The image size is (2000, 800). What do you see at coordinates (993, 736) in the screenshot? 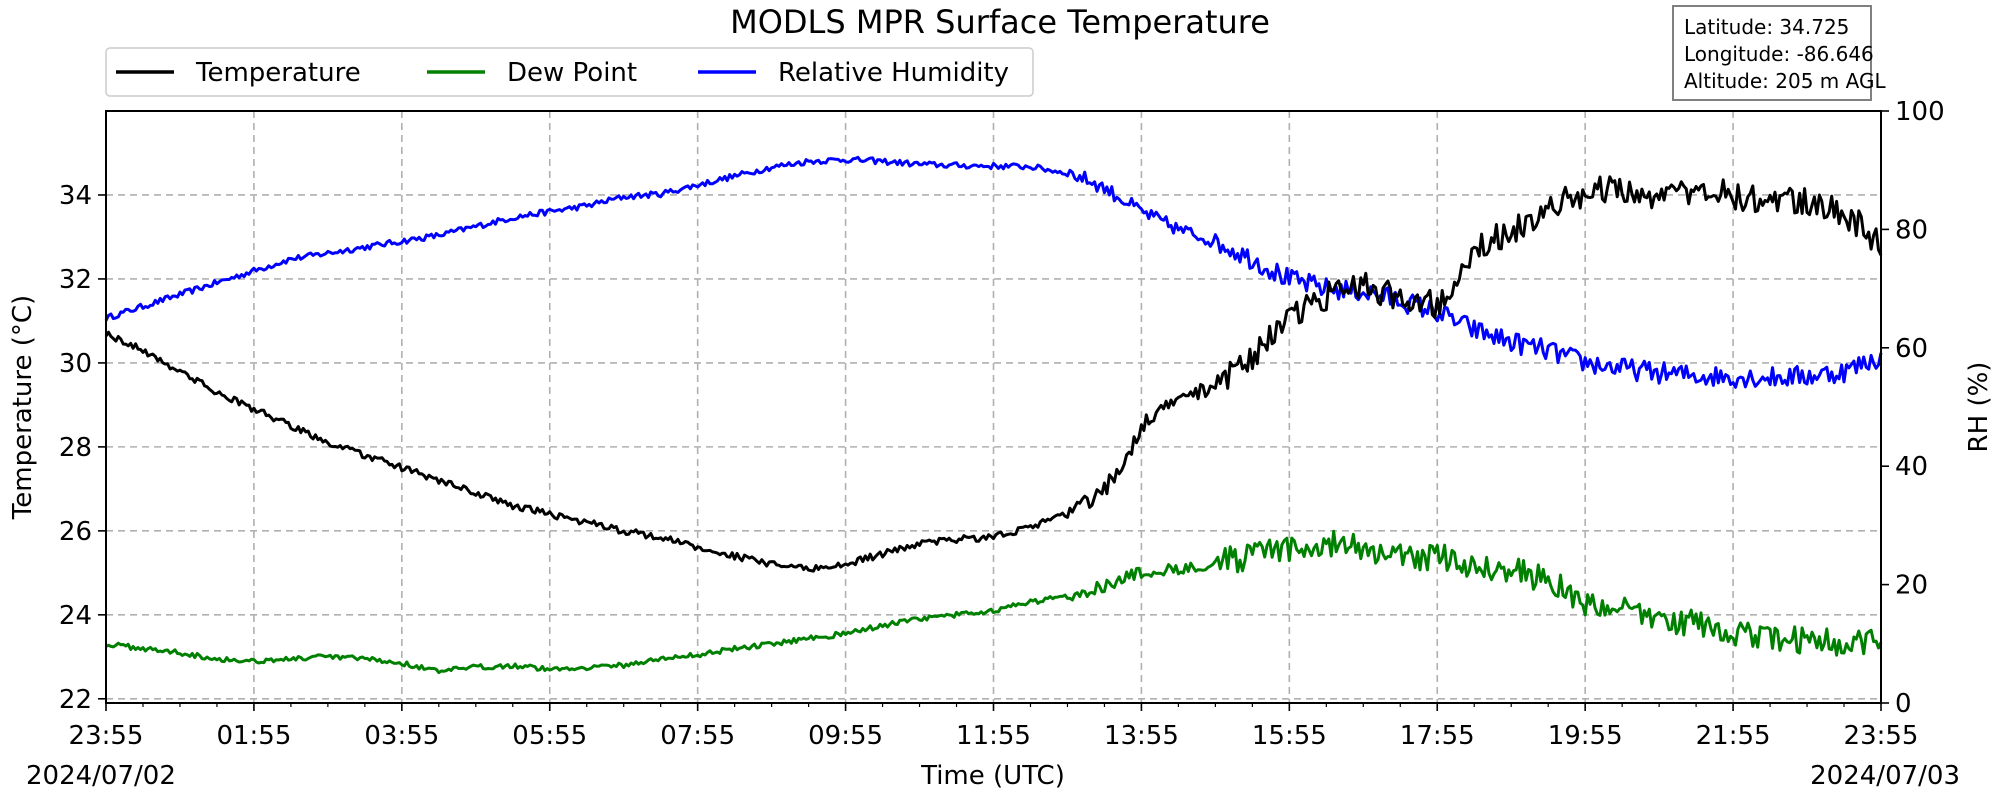
I see `x-tick-label: 11:55` at bounding box center [993, 736].